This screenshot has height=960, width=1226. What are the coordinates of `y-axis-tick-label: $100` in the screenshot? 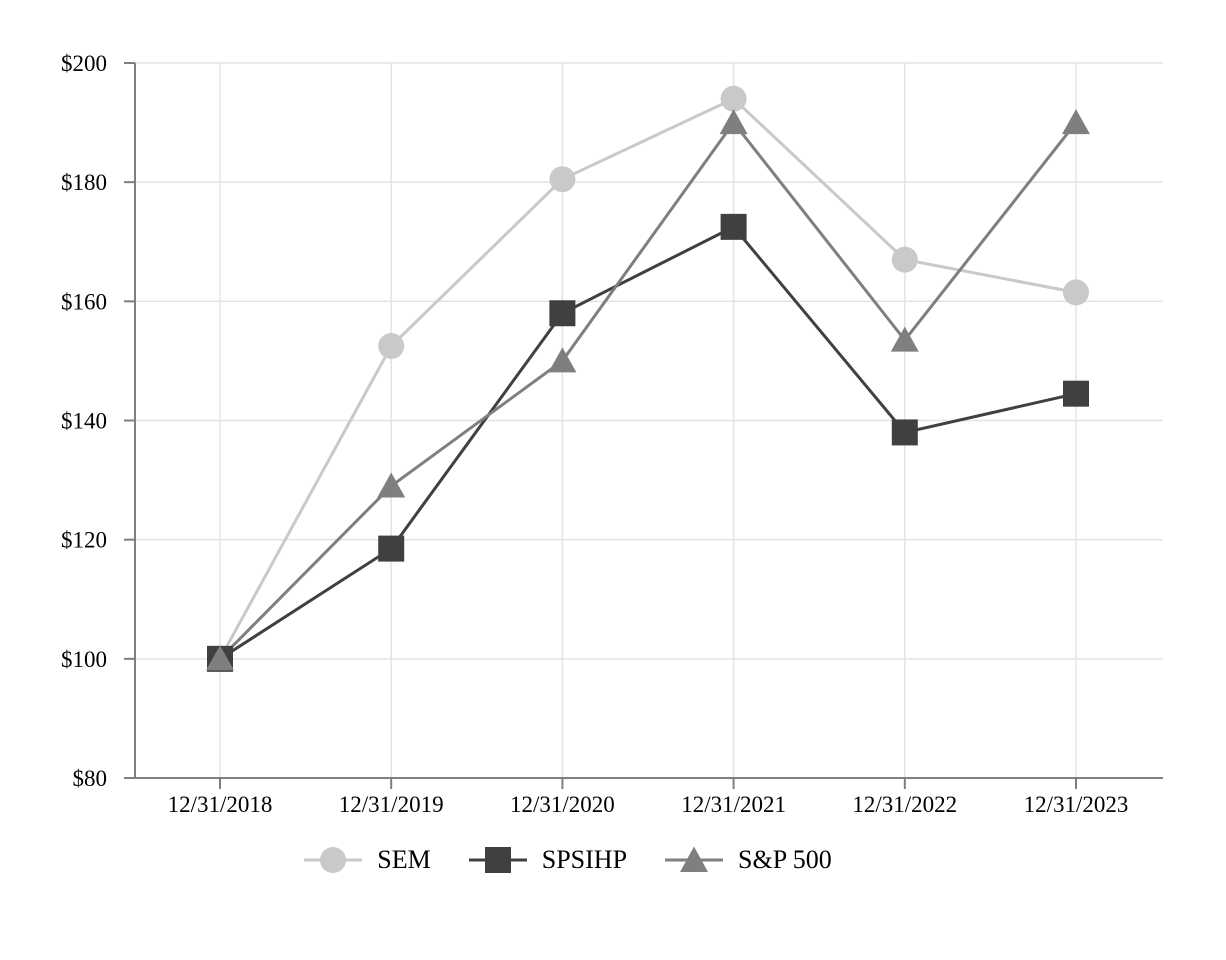 It's located at (84, 659).